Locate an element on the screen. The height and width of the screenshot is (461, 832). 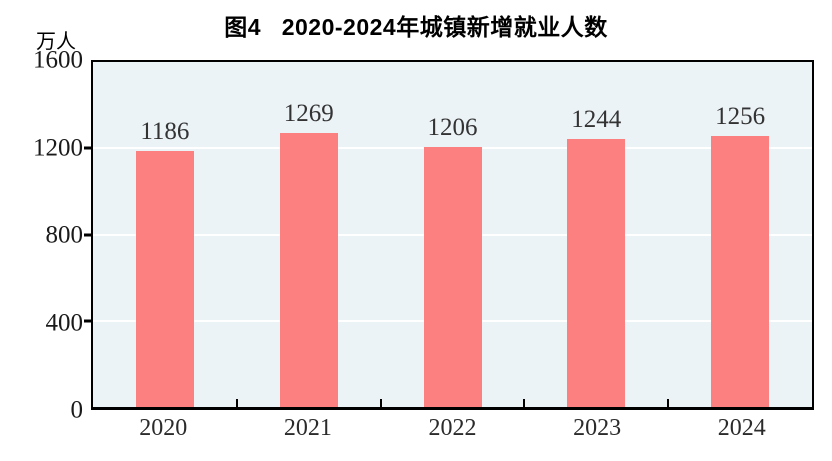
bar-value-label-2020: 1186 is located at coordinates (165, 132).